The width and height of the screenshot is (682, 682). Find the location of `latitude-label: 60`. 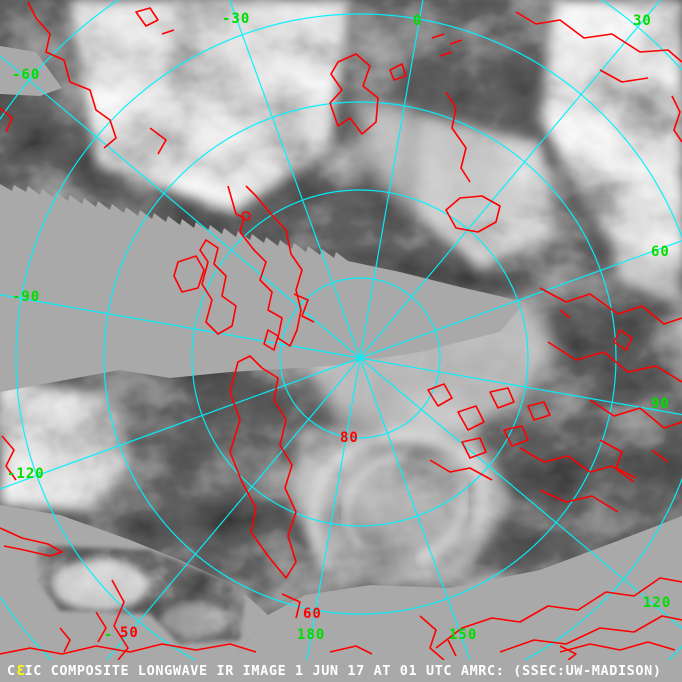

latitude-label: 60 is located at coordinates (312, 614).